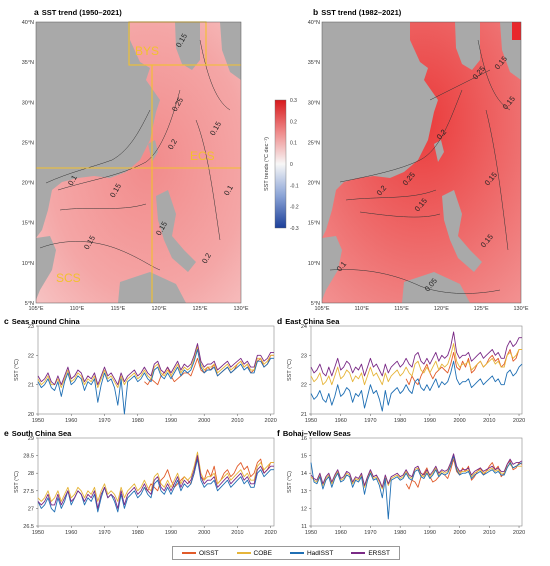 The width and height of the screenshot is (550, 566). I want to click on panel-e-title: e South China Sea, so click(37, 433).